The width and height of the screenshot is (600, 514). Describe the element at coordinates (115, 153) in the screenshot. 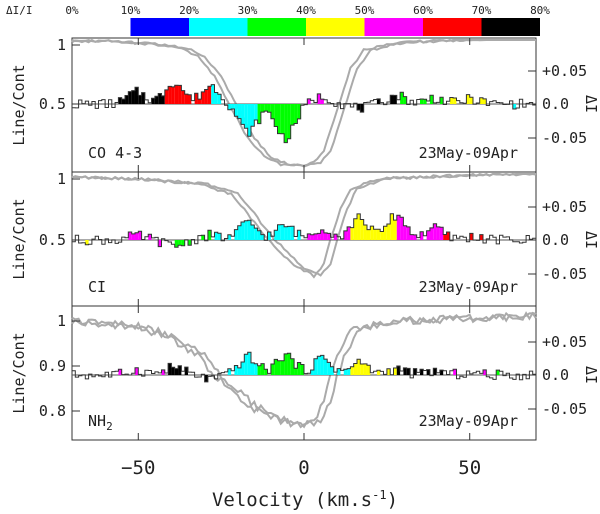

I see `molecule-label: CO 4-3` at that location.